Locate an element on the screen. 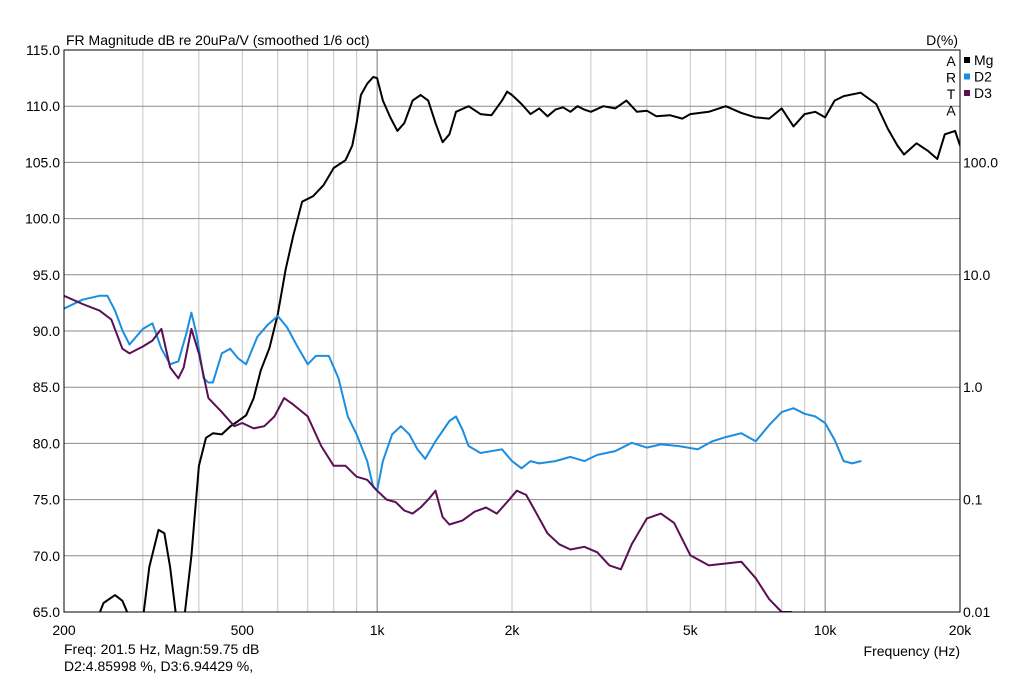  y-tick-label: 80.0 is located at coordinates (46, 443).